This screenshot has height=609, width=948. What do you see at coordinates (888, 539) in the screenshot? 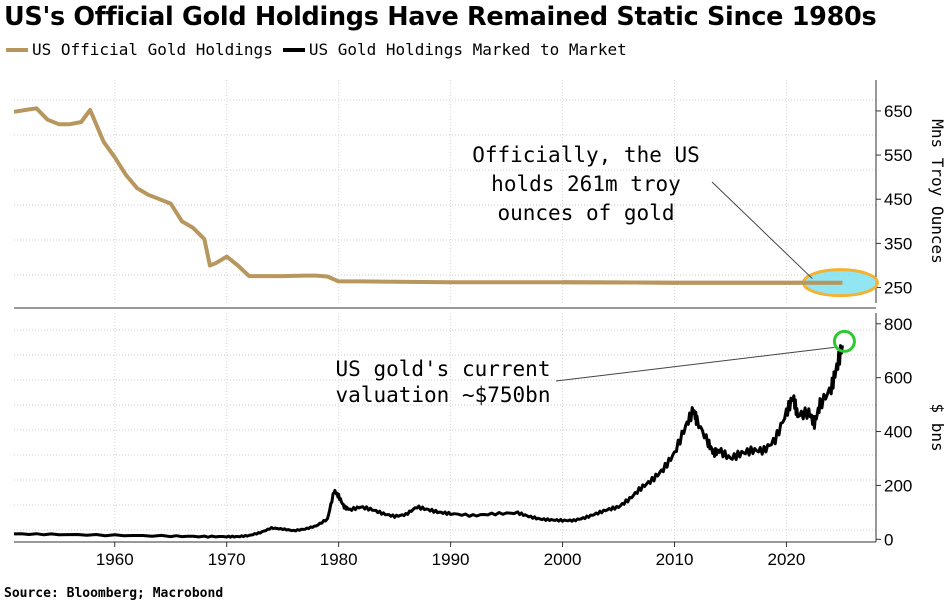
I see `y-tick-label-1-4: 0` at bounding box center [888, 539].